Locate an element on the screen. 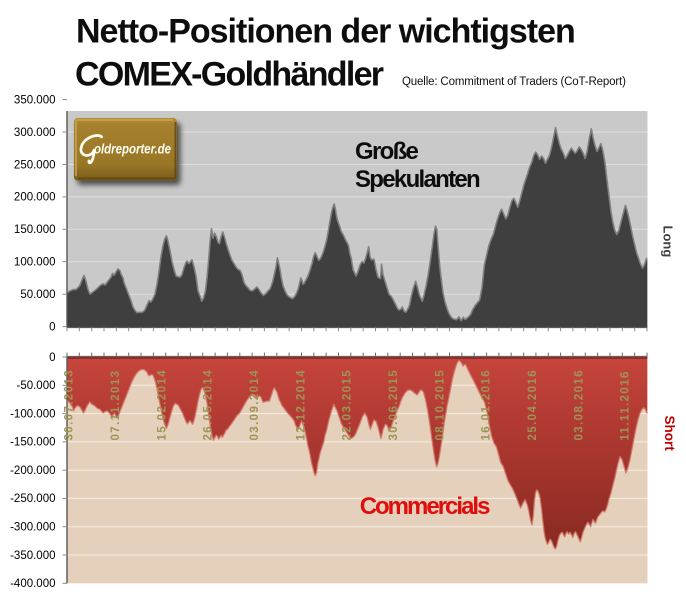 The image size is (686, 606). svg-text: 15.02.2014 is located at coordinates (162, 405).